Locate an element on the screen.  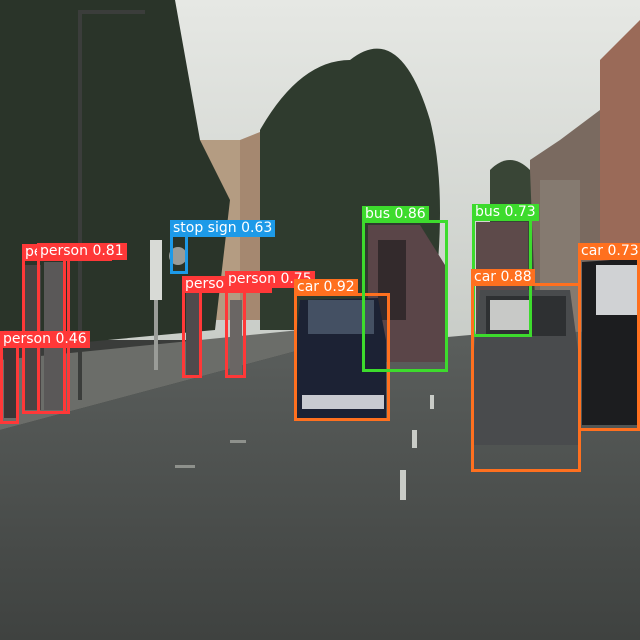
detection-label: person 0.81 is located at coordinates (82, 251).